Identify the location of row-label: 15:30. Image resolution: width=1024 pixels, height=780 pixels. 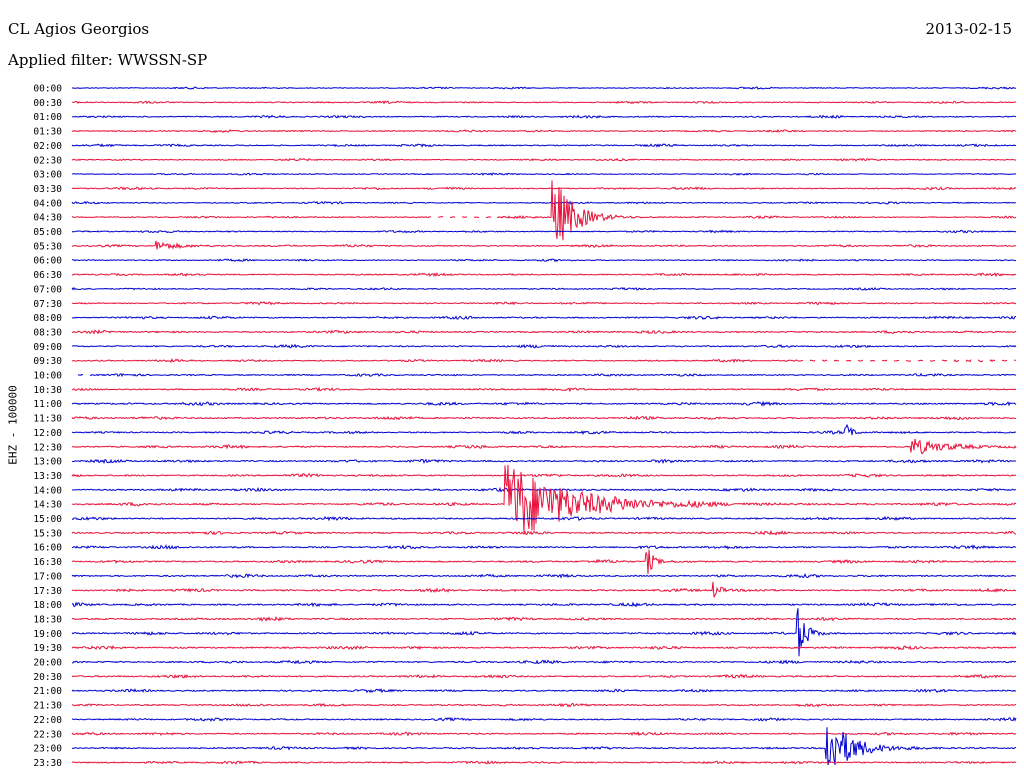
(47, 533).